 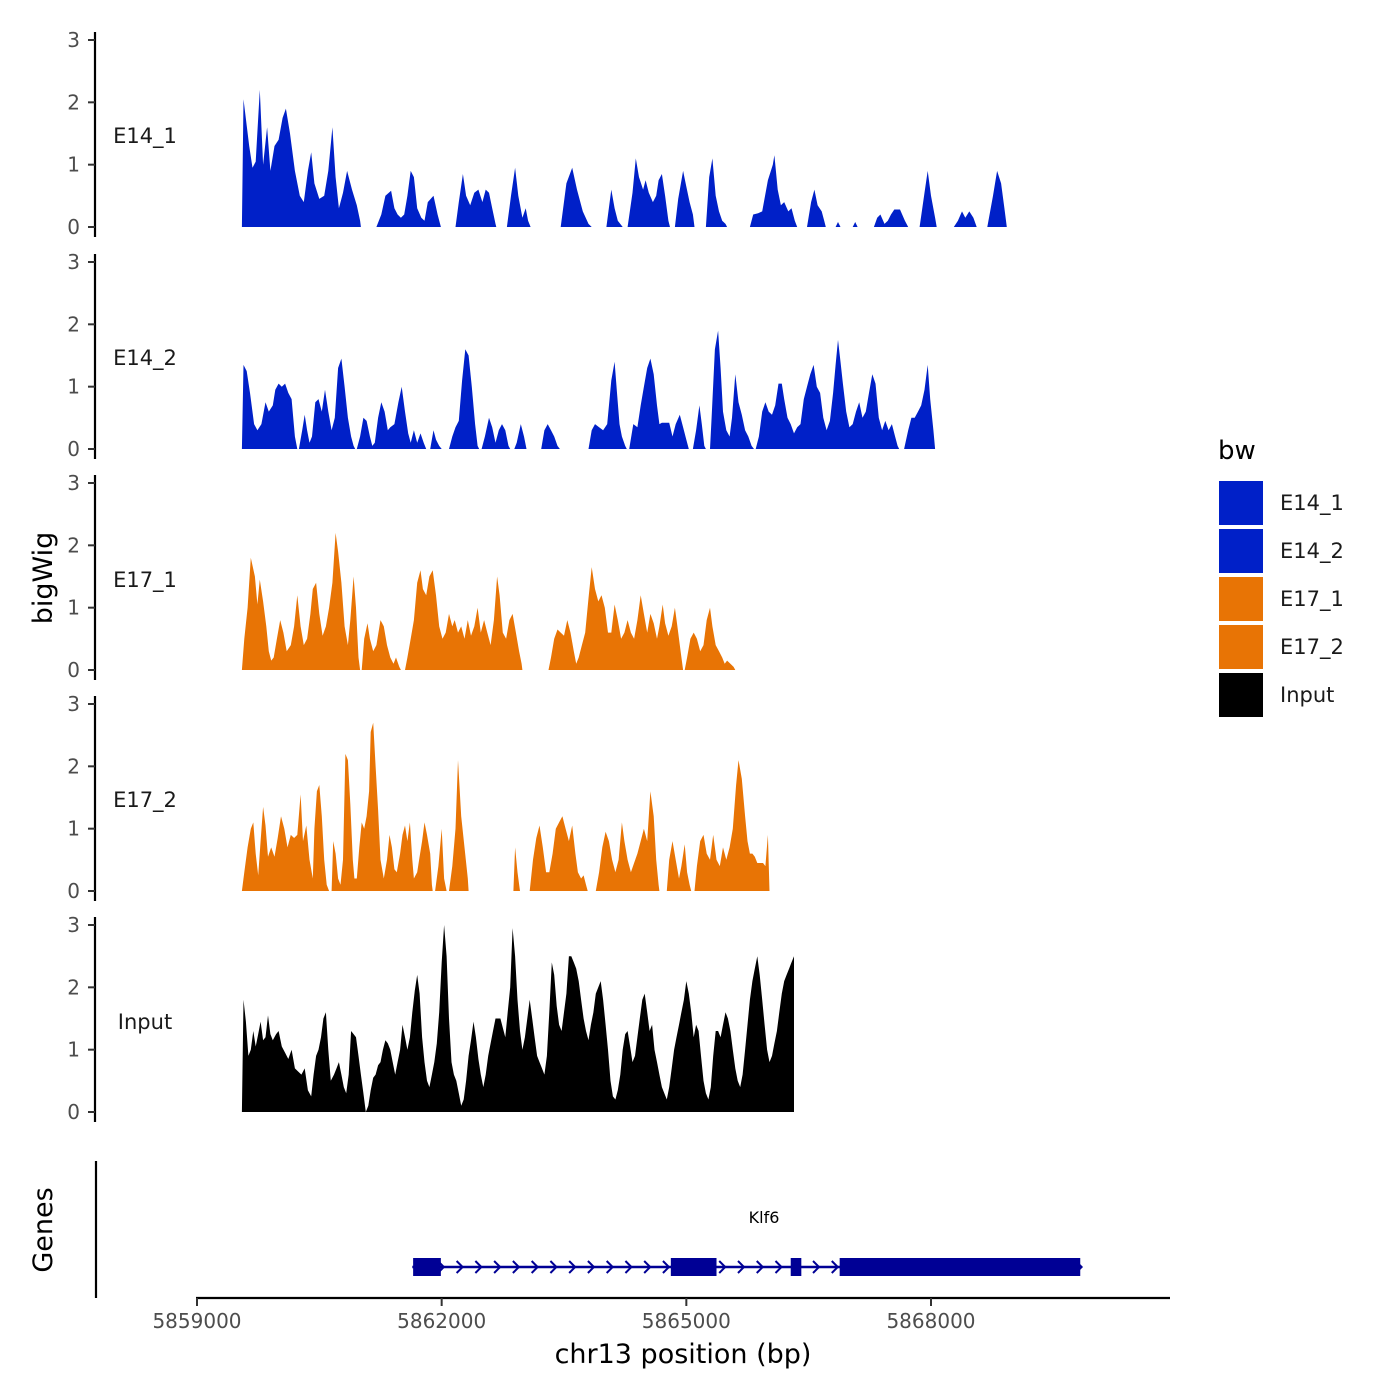 I want to click on legend-item-e17-2: E17_2, so click(x=1281, y=647).